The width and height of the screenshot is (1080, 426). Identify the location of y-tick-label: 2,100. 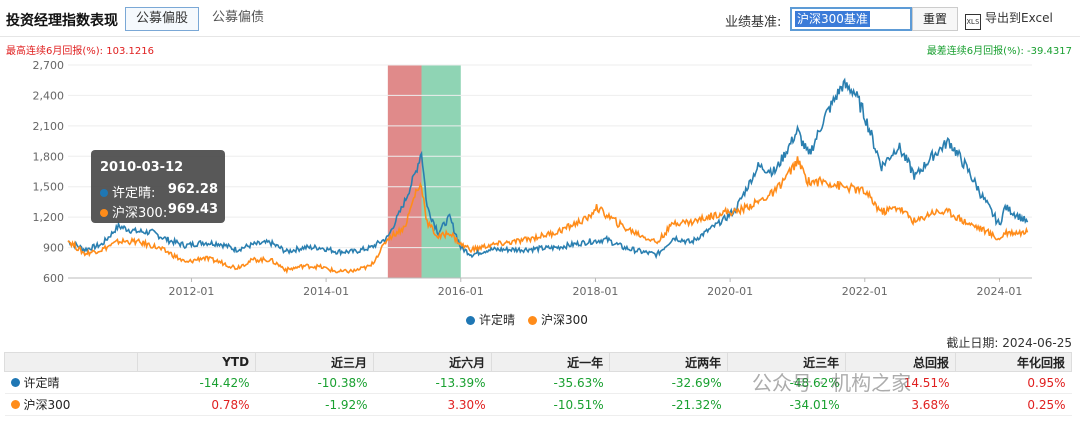
(49, 126).